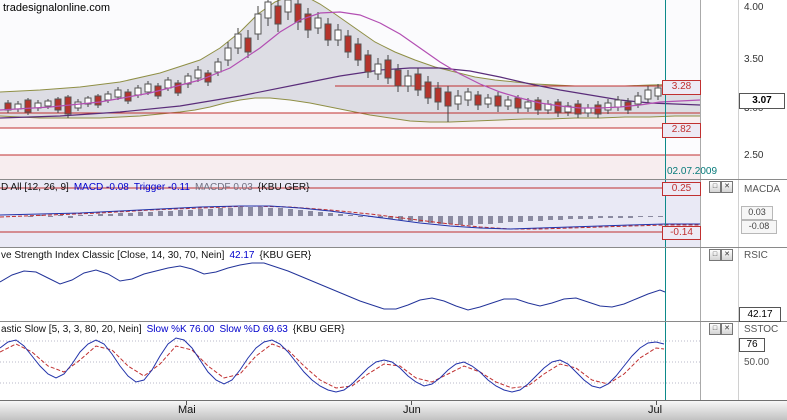 Image resolution: width=787 pixels, height=420 pixels. What do you see at coordinates (761, 329) in the screenshot?
I see `stoch-scale-name: SSTOC` at bounding box center [761, 329].